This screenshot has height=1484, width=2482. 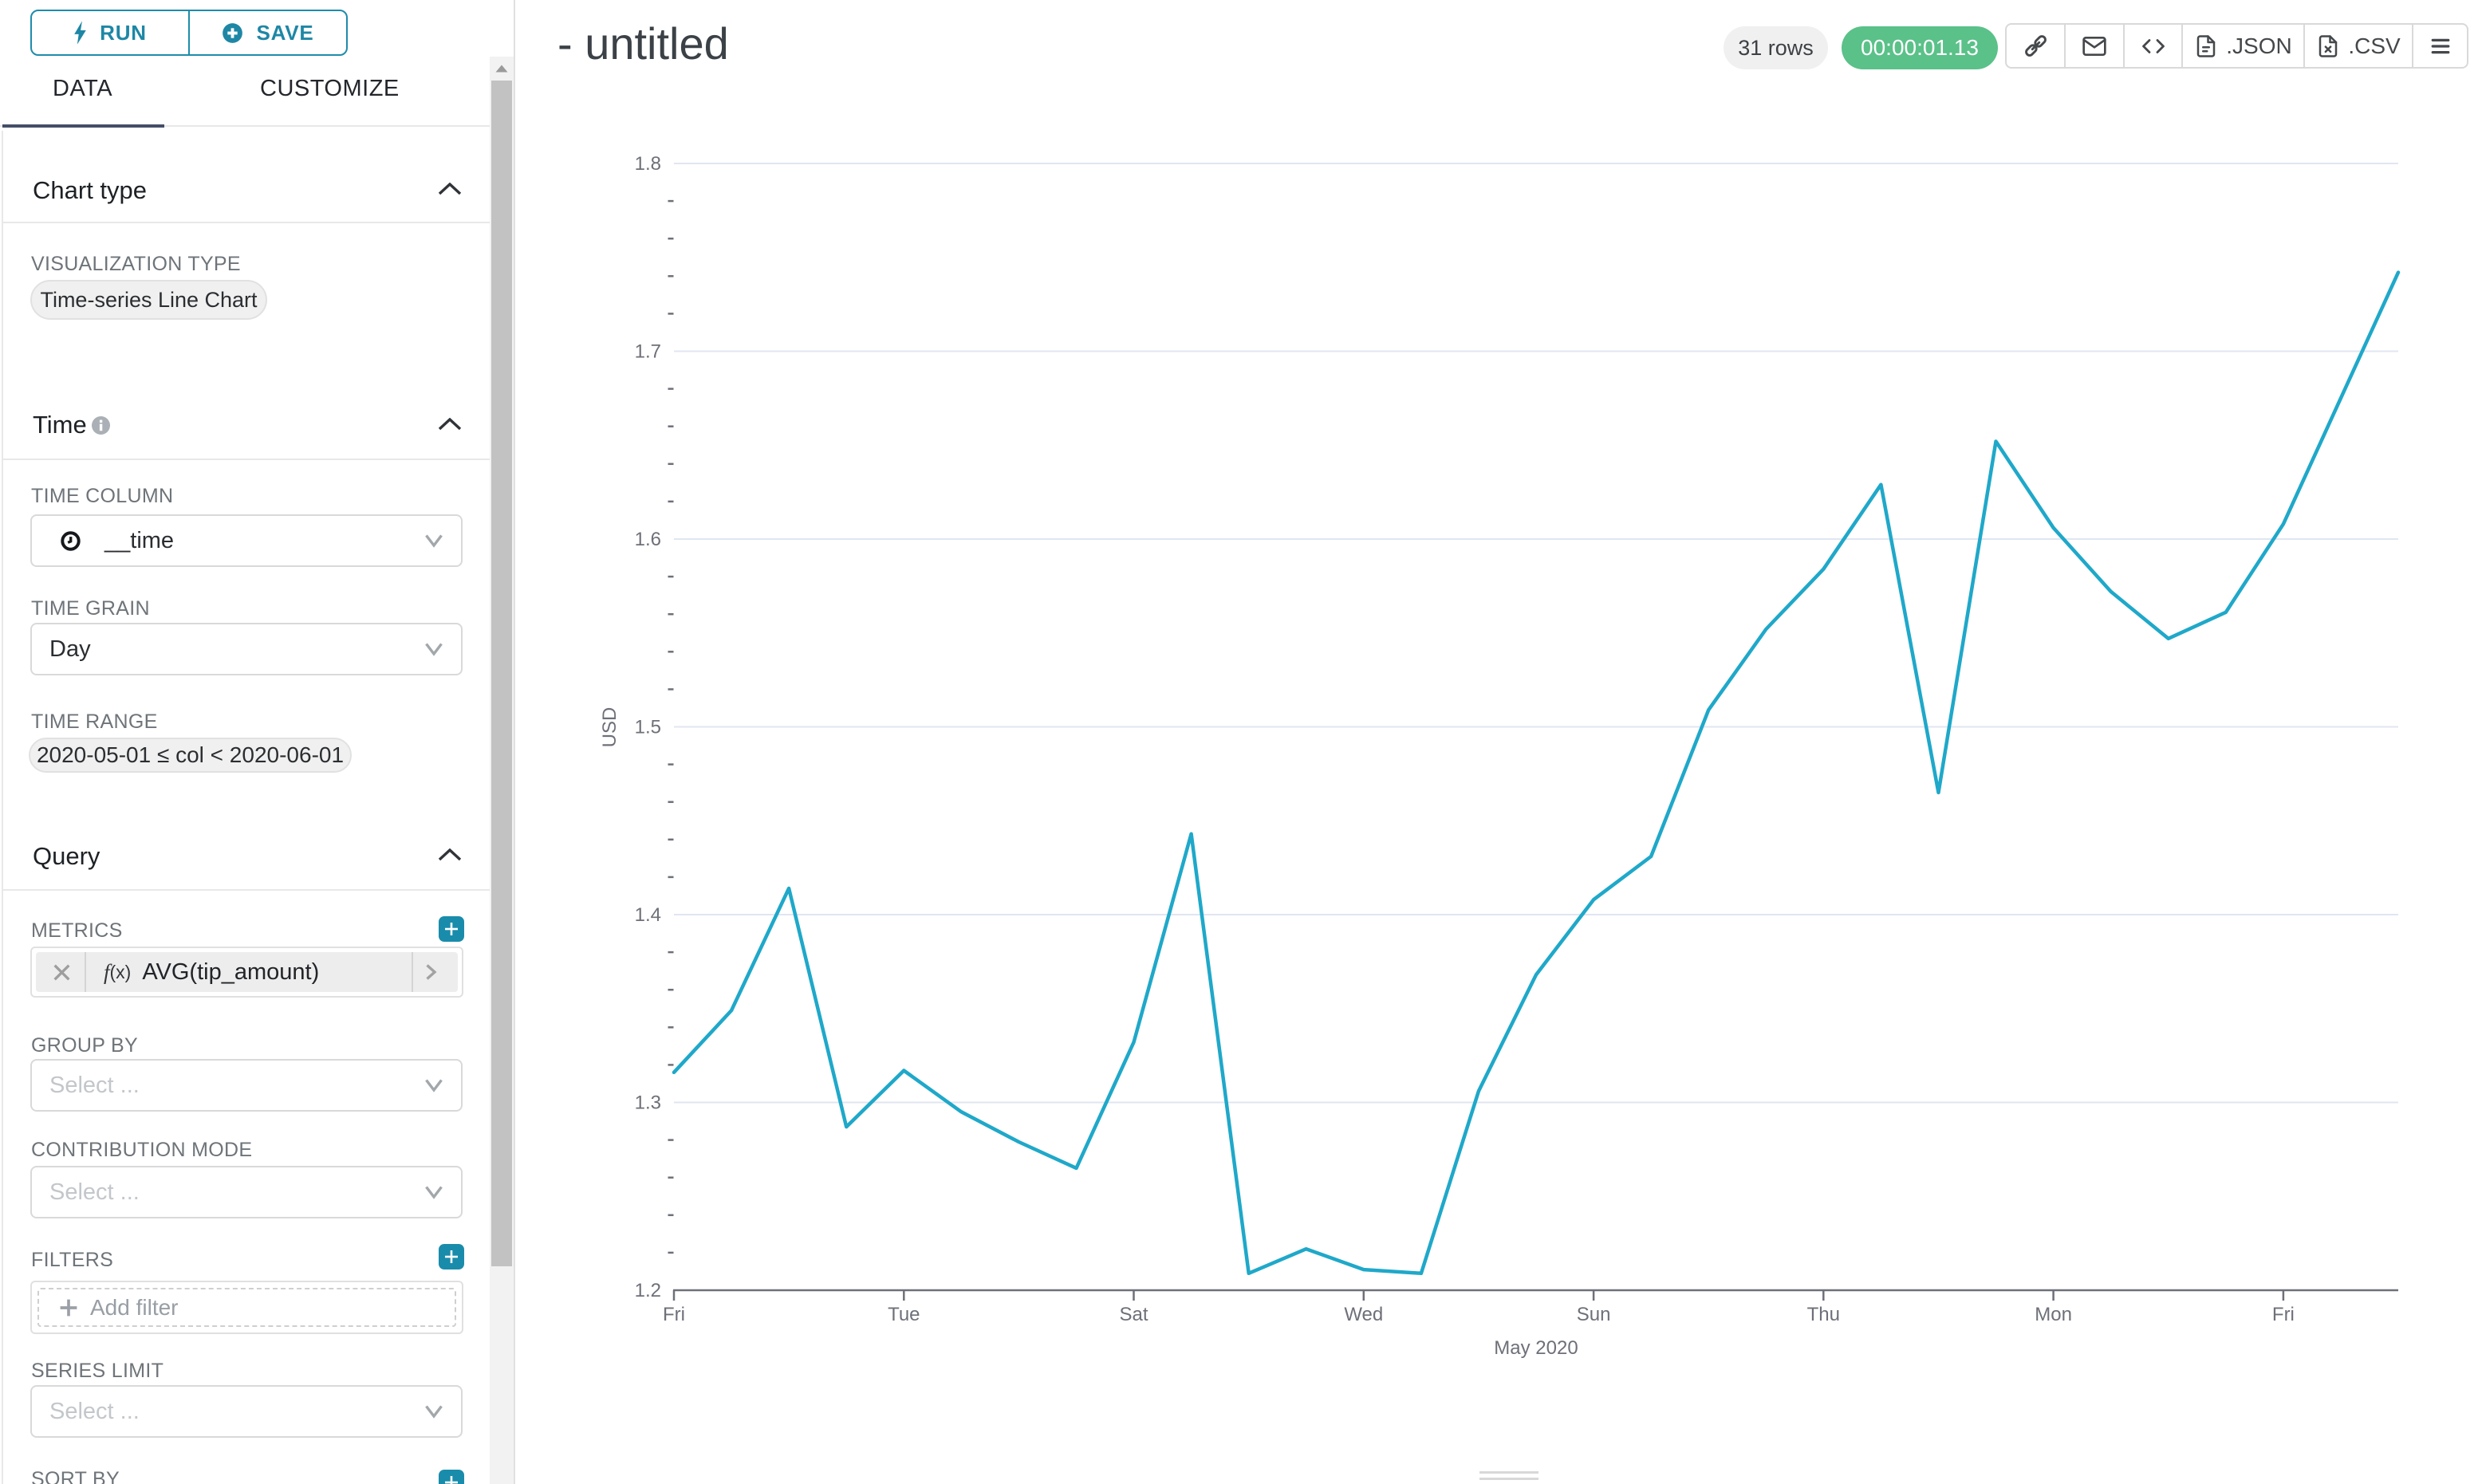 What do you see at coordinates (648, 915) in the screenshot?
I see `svg-text: 1.4` at bounding box center [648, 915].